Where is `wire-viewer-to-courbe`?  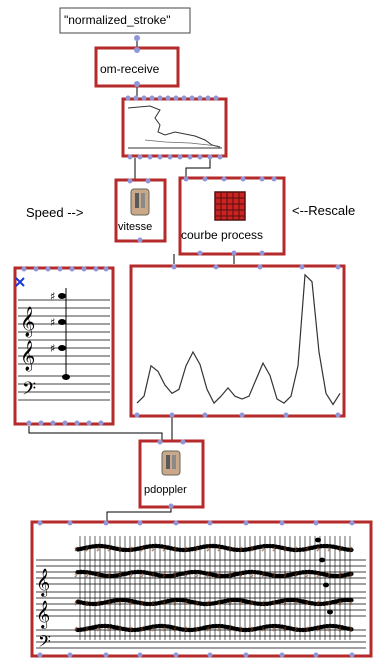
wire-viewer-to-courbe is located at coordinates (198, 168).